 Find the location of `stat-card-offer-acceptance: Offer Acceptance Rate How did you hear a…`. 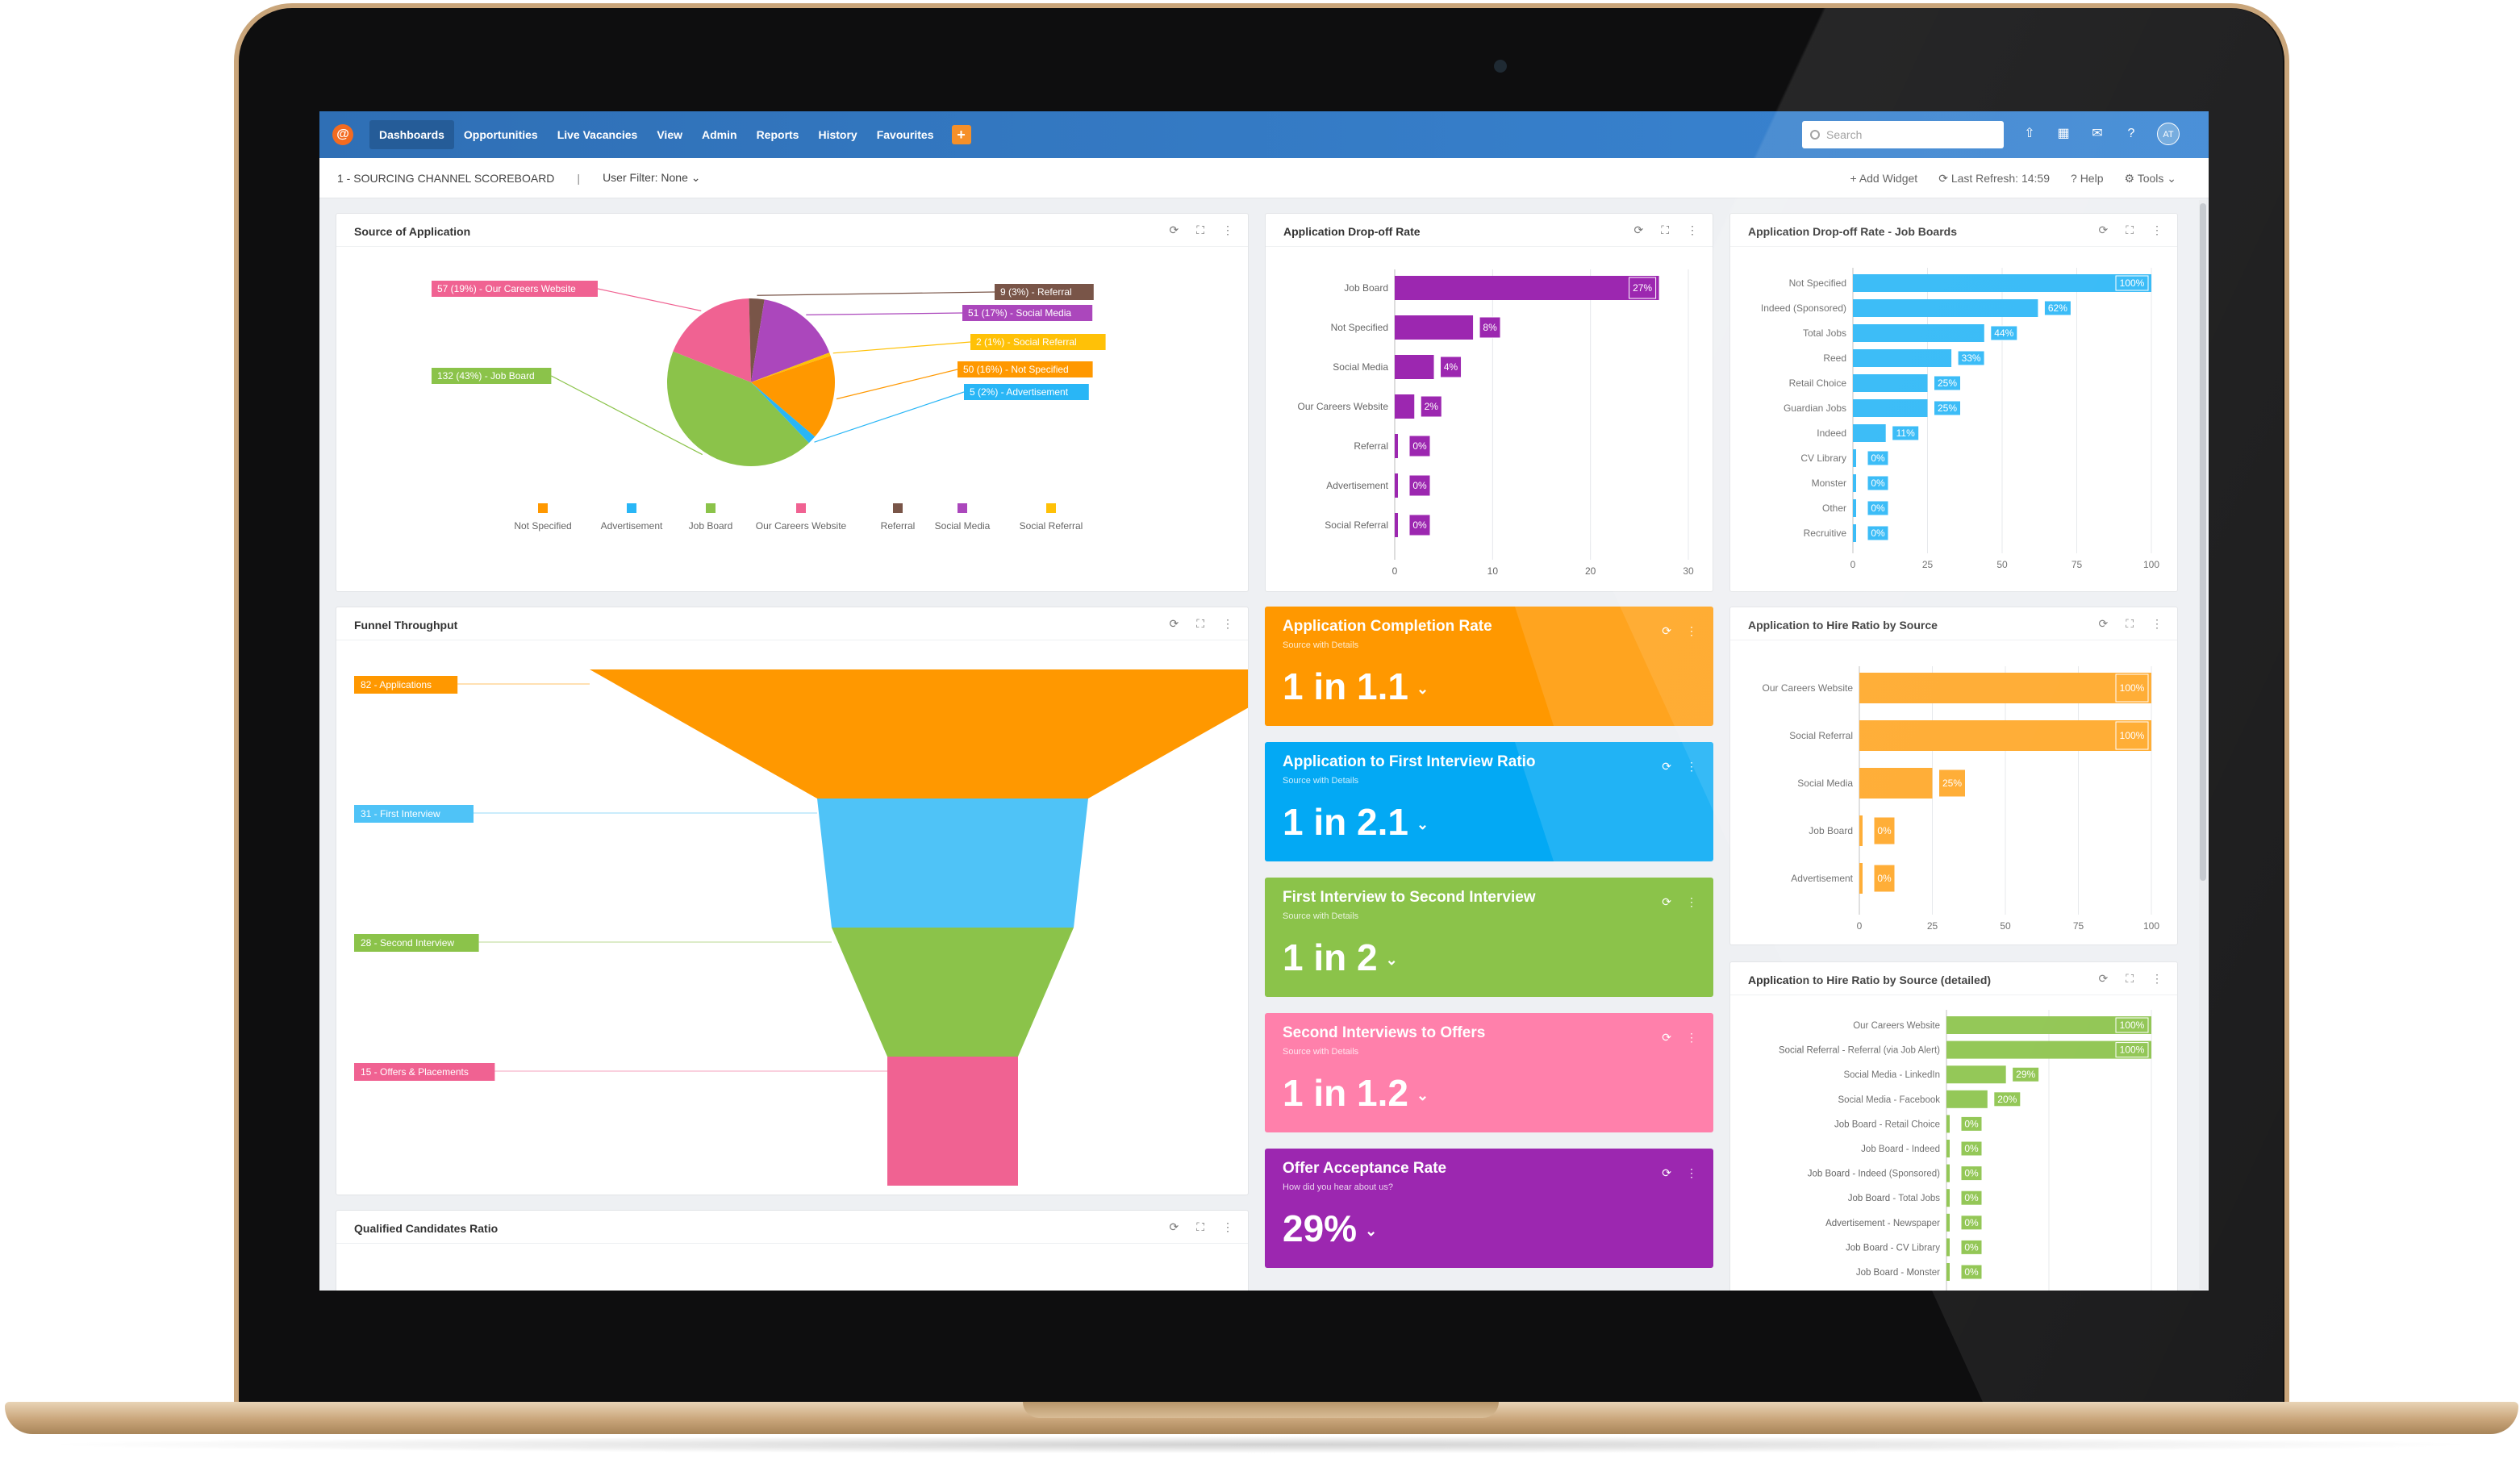

stat-card-offer-acceptance: Offer Acceptance Rate How did you hear a… is located at coordinates (1489, 1208).